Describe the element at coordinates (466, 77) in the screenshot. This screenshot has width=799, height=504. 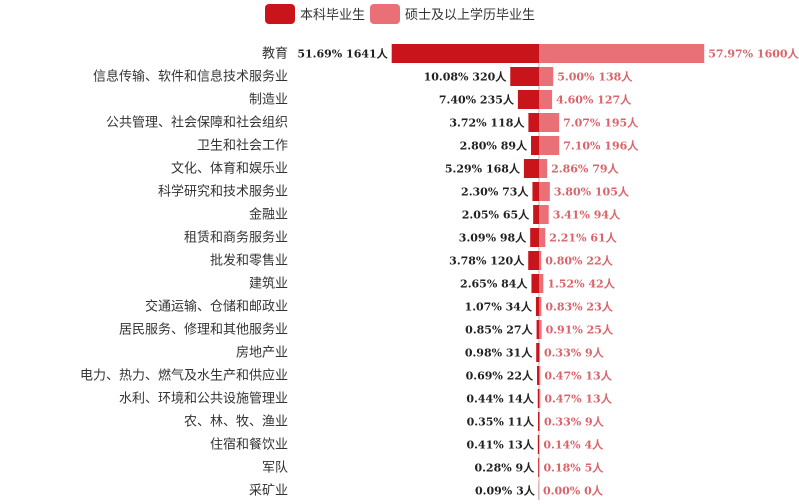
I see `data-label-undergrad: 10.08% 320人` at that location.